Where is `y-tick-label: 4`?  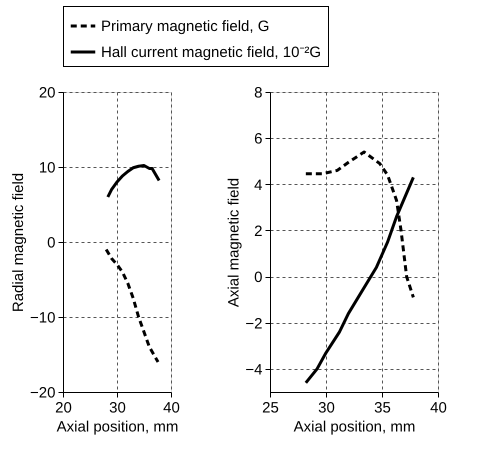
y-tick-label: 4 is located at coordinates (258, 185).